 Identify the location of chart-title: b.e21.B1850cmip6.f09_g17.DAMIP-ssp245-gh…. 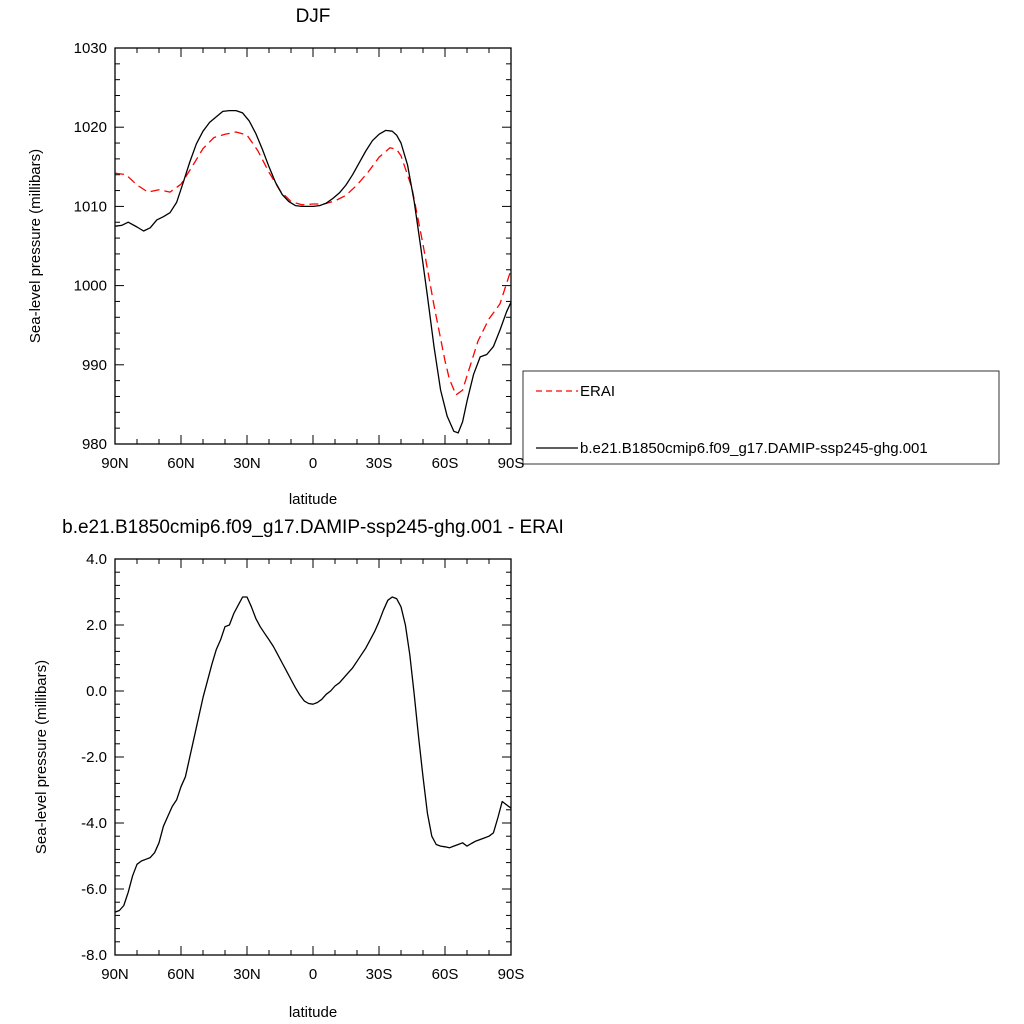
(313, 527).